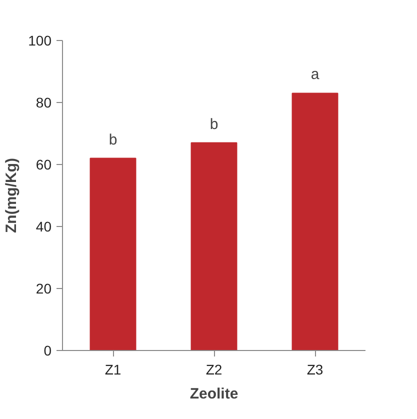  I want to click on y-tick-label: 60, so click(44, 164).